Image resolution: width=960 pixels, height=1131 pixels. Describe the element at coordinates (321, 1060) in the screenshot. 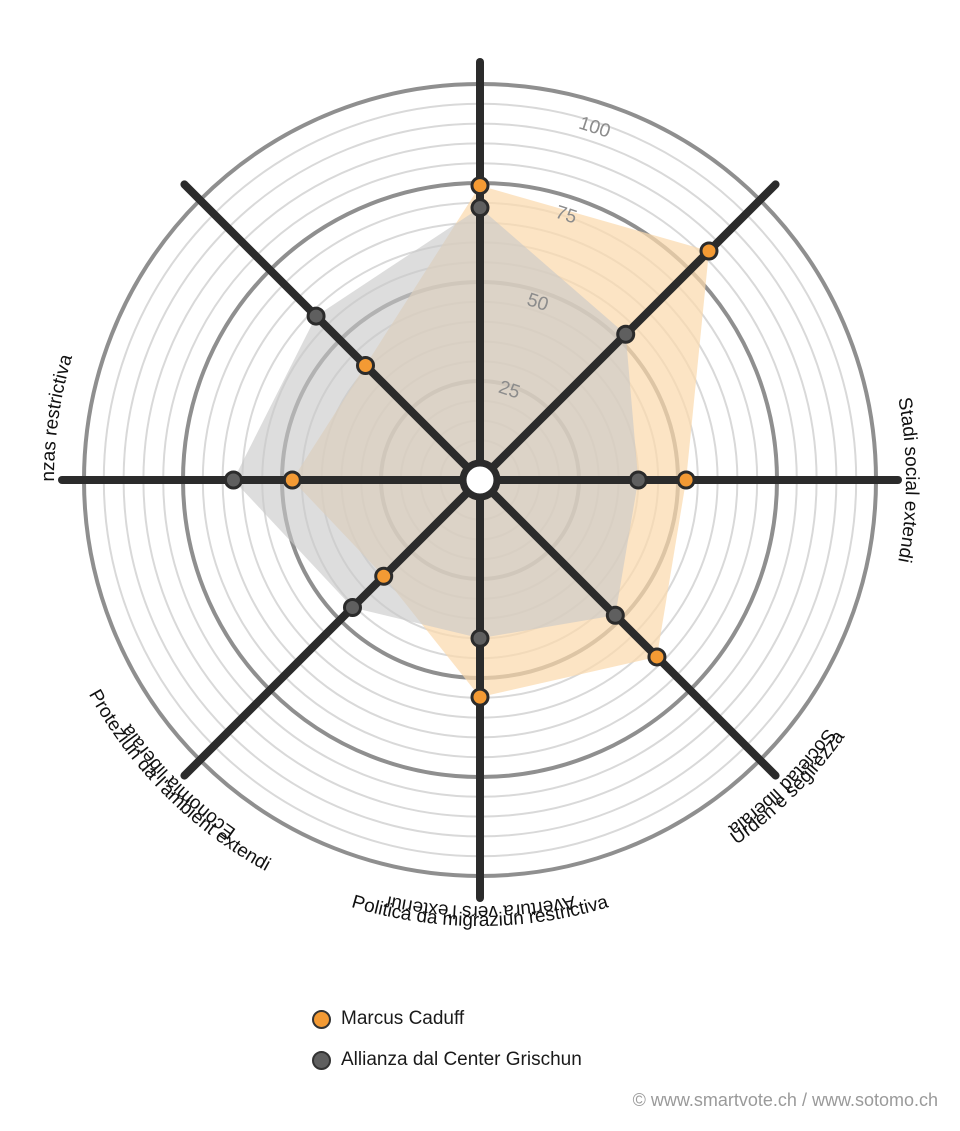

I see `legend-swatch-gray` at that location.